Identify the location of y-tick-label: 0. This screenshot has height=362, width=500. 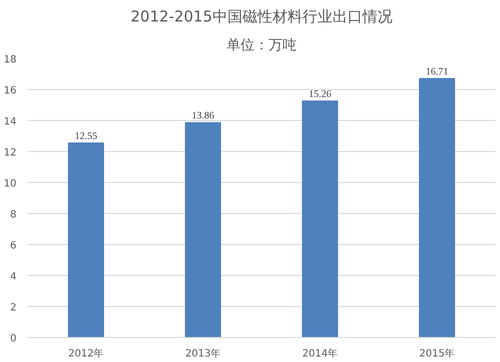
(13, 339).